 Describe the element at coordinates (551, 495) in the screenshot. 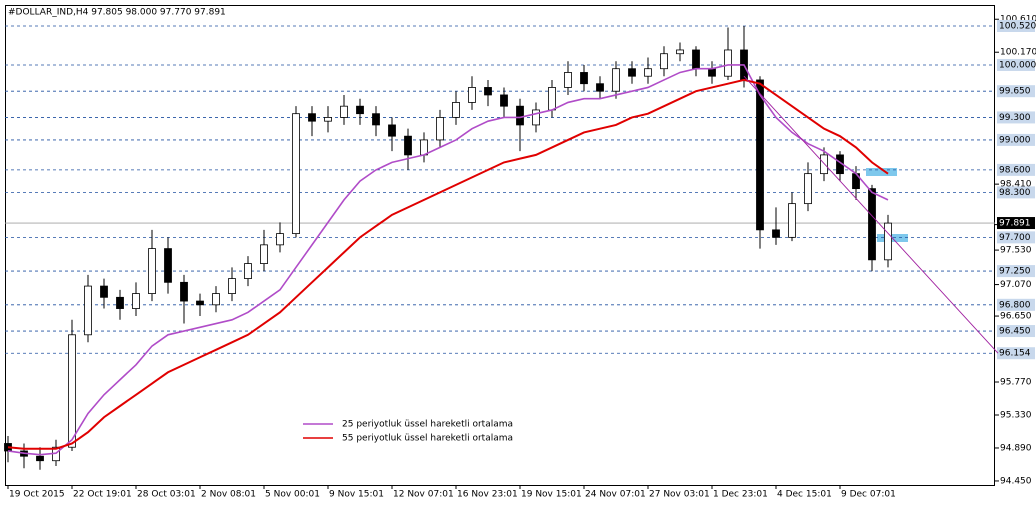

I see `x-tick-label: 19 Nov 15:01` at that location.